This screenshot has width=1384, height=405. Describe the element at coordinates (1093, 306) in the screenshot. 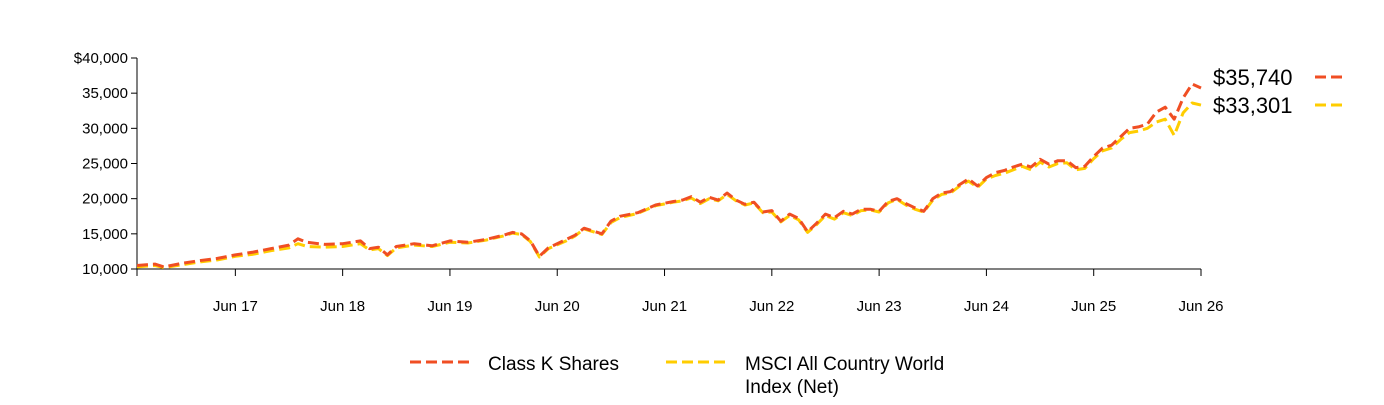

I see `x-tick-label: Jun 25` at that location.